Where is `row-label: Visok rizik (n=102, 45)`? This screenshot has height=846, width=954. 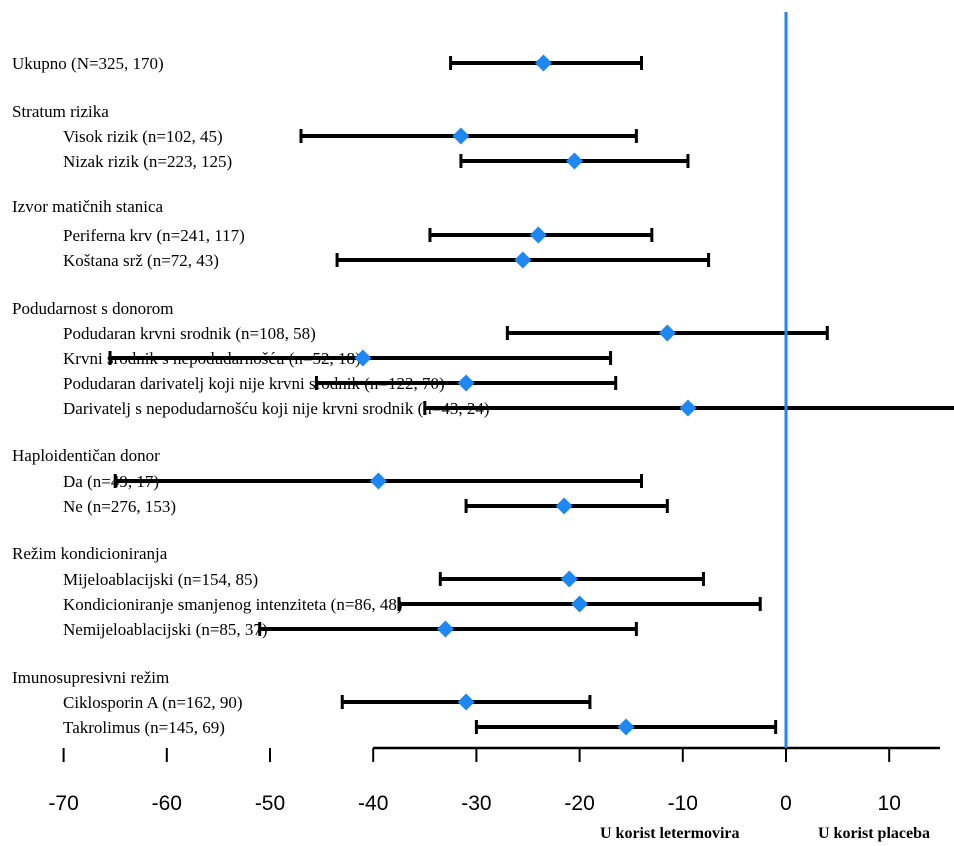
row-label: Visok rizik (n=102, 45) is located at coordinates (143, 136).